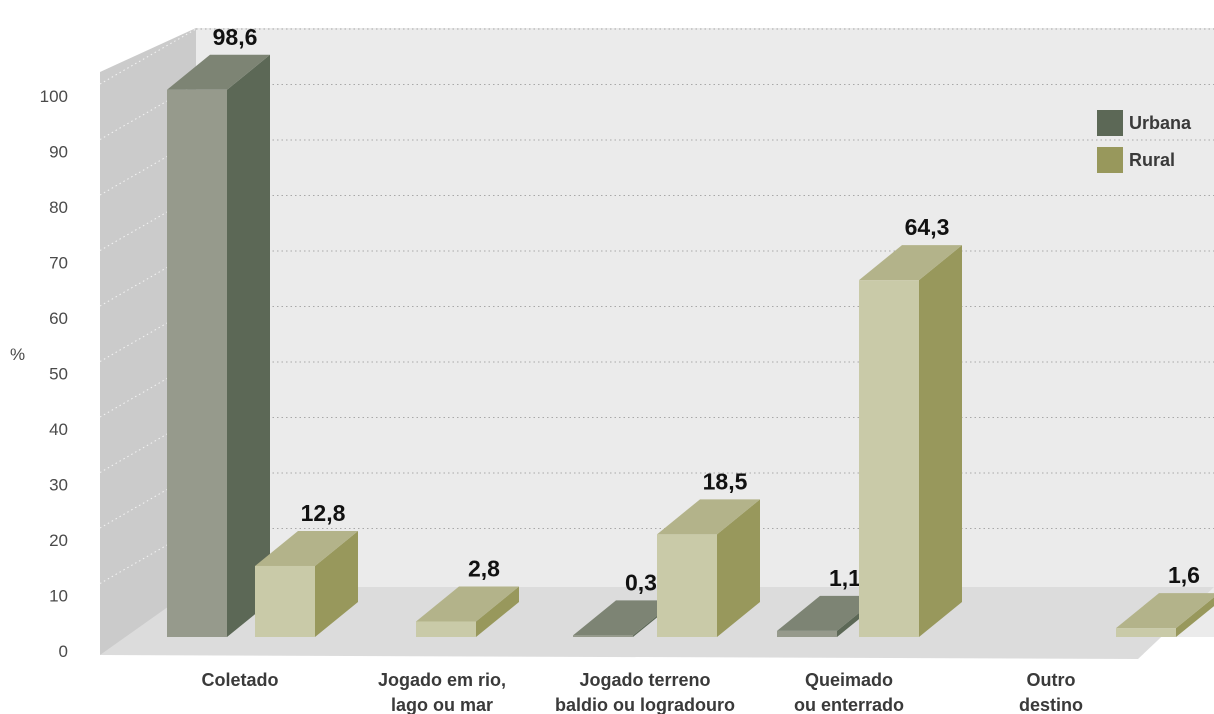  Describe the element at coordinates (58, 596) in the screenshot. I see `y-tick-label: 10` at that location.